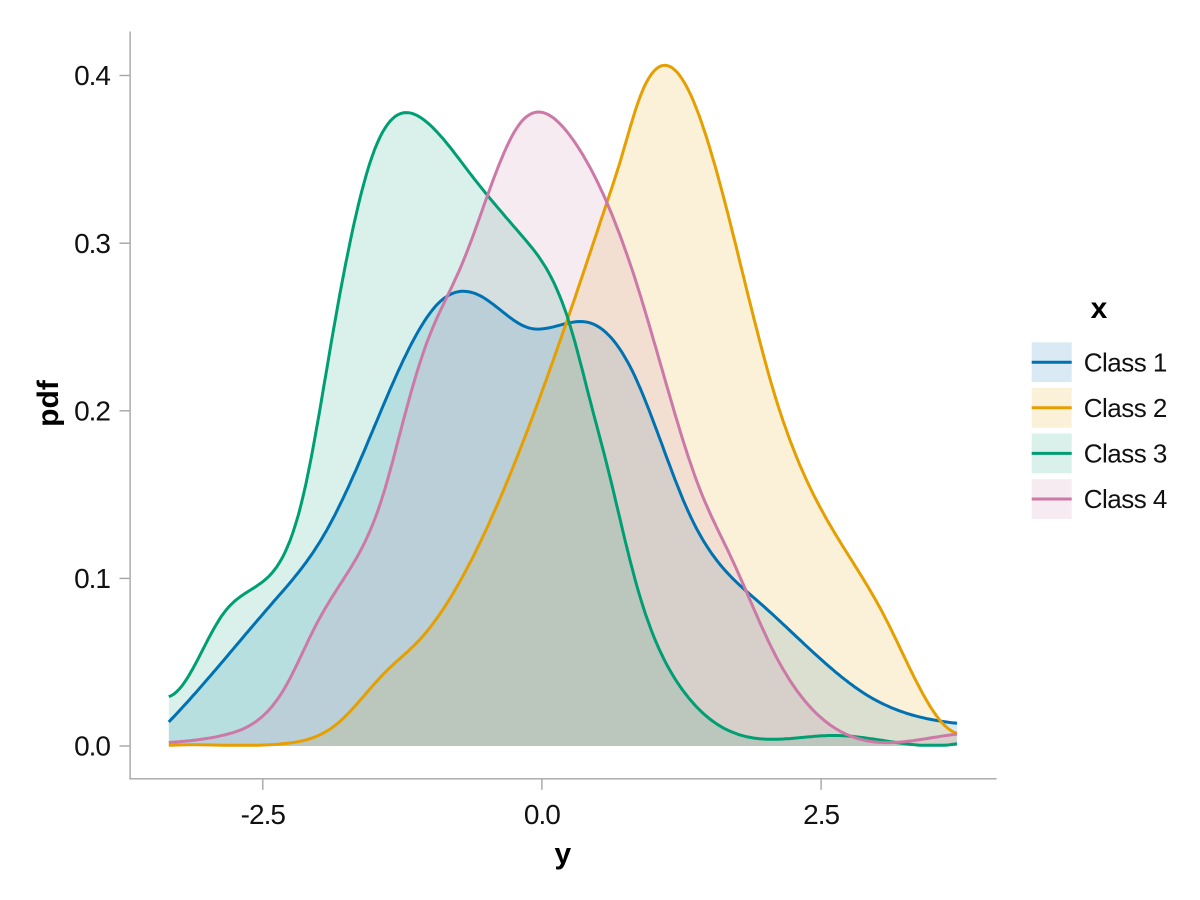 The height and width of the screenshot is (900, 1200). Describe the element at coordinates (562, 854) in the screenshot. I see `svg-text: y` at that location.